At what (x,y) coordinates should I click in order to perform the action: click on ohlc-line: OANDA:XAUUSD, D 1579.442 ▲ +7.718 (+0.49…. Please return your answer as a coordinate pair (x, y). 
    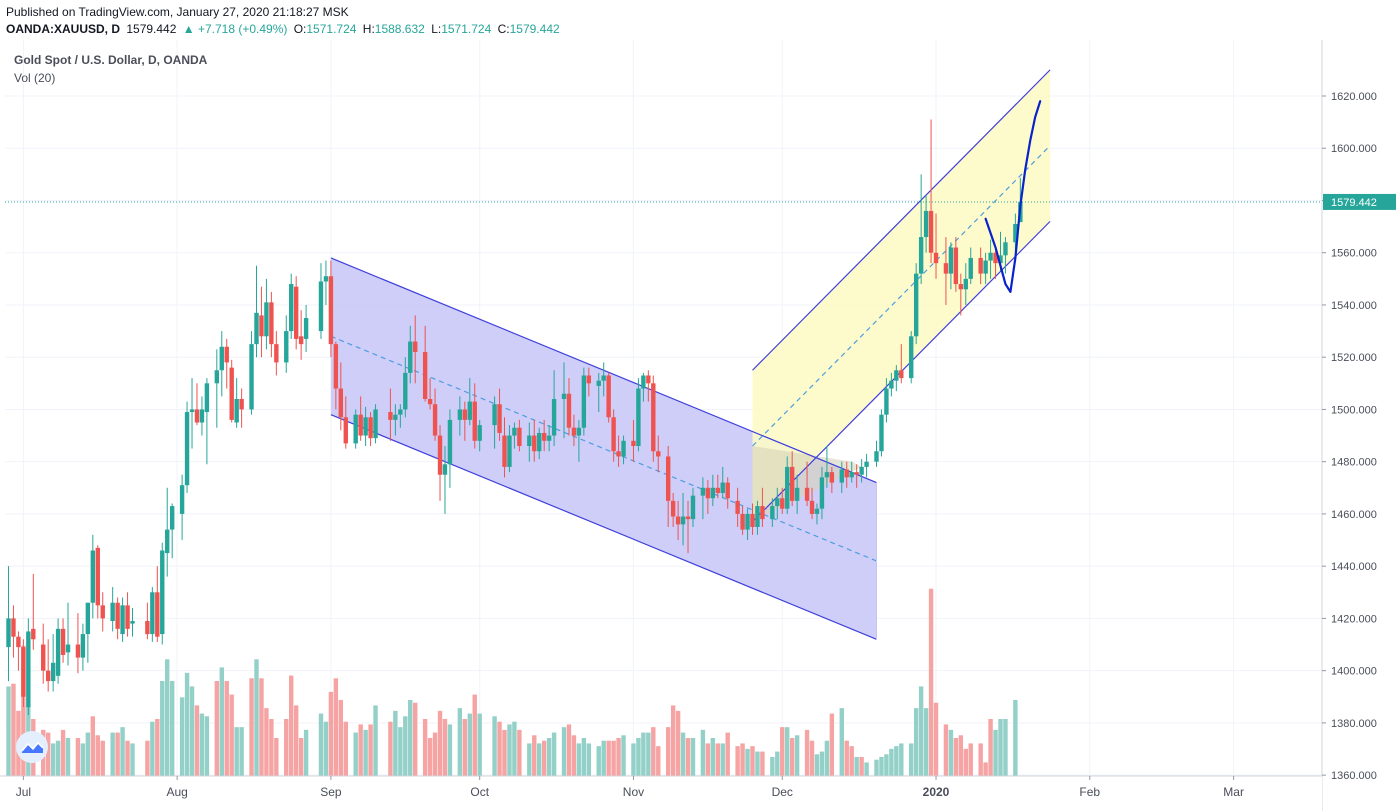
    Looking at the image, I should click on (284, 29).